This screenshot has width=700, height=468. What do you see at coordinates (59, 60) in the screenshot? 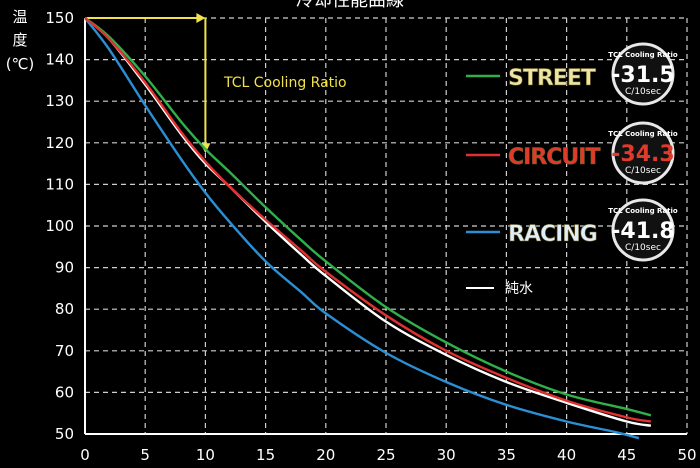
I see `y-tick-label: 140` at bounding box center [59, 60].